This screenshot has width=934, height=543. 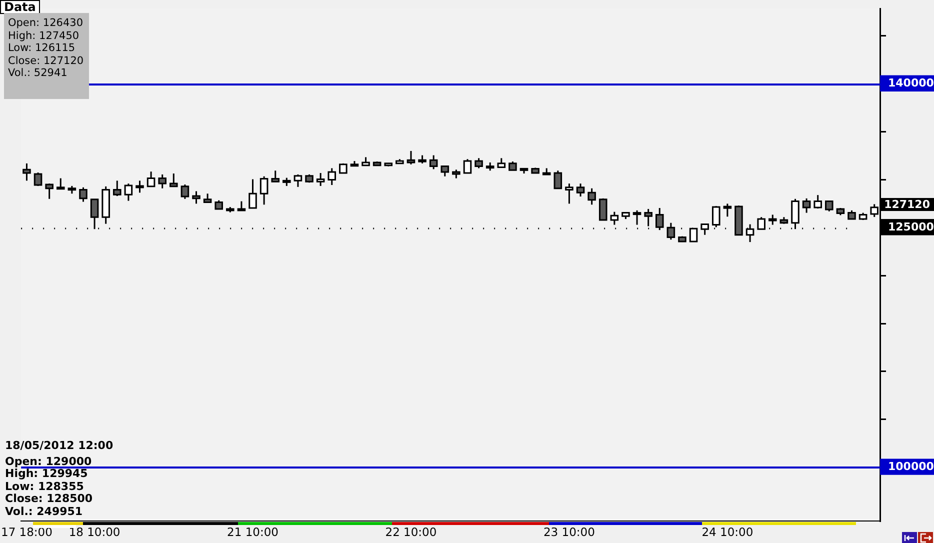 What do you see at coordinates (911, 467) in the screenshot?
I see `y-tick-label: 100000` at bounding box center [911, 467].